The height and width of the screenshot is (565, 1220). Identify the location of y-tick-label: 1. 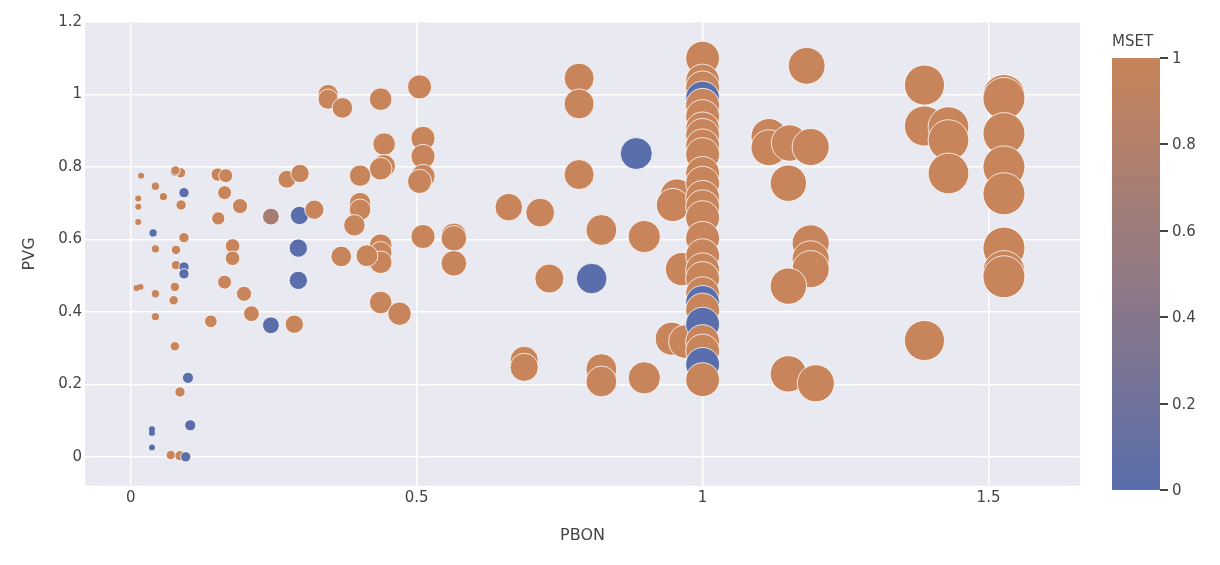
(77, 93).